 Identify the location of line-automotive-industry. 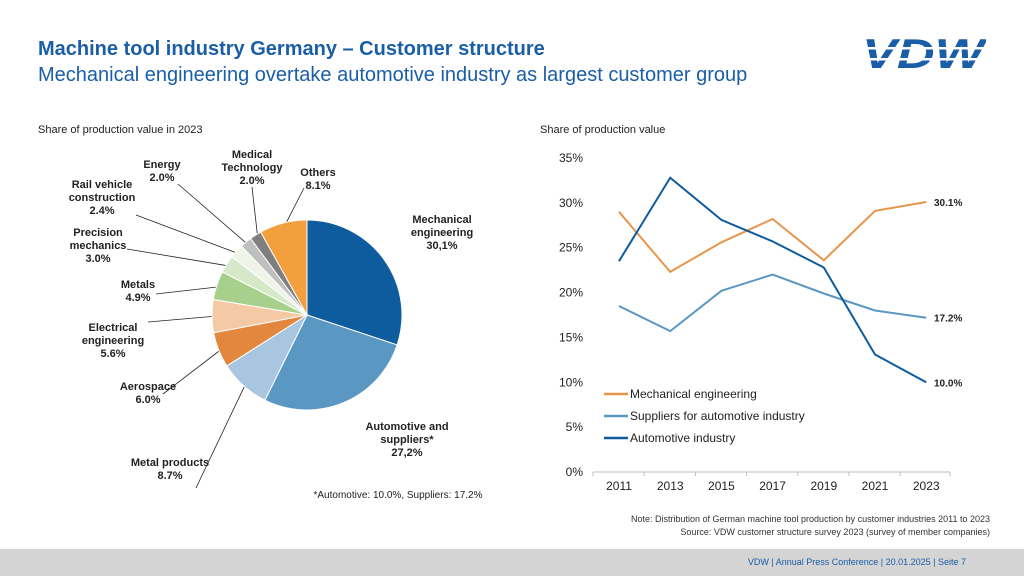
(772, 280).